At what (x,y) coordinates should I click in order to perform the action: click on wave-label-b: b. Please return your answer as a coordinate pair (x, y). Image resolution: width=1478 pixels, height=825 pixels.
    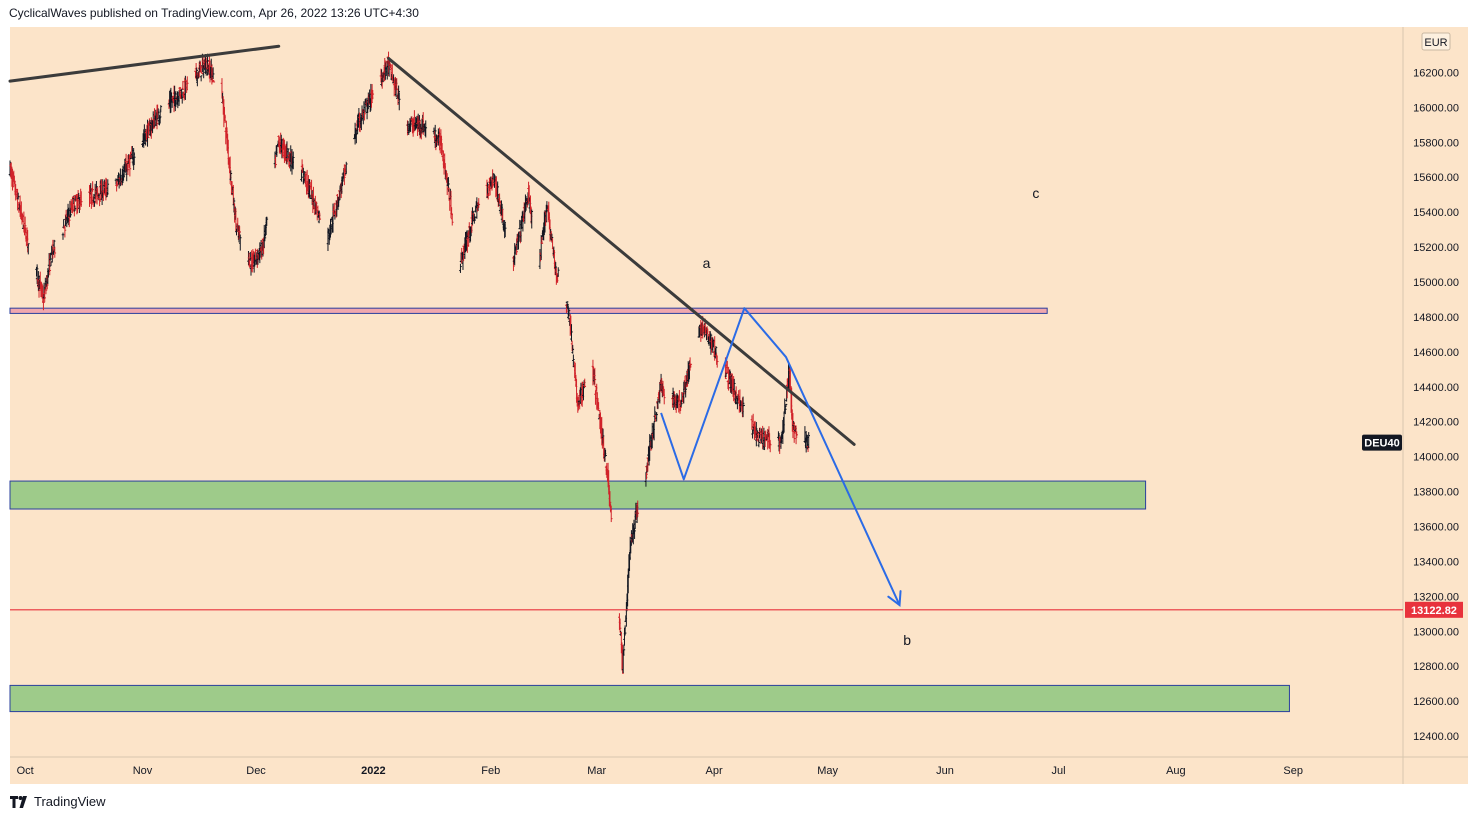
    Looking at the image, I should click on (907, 640).